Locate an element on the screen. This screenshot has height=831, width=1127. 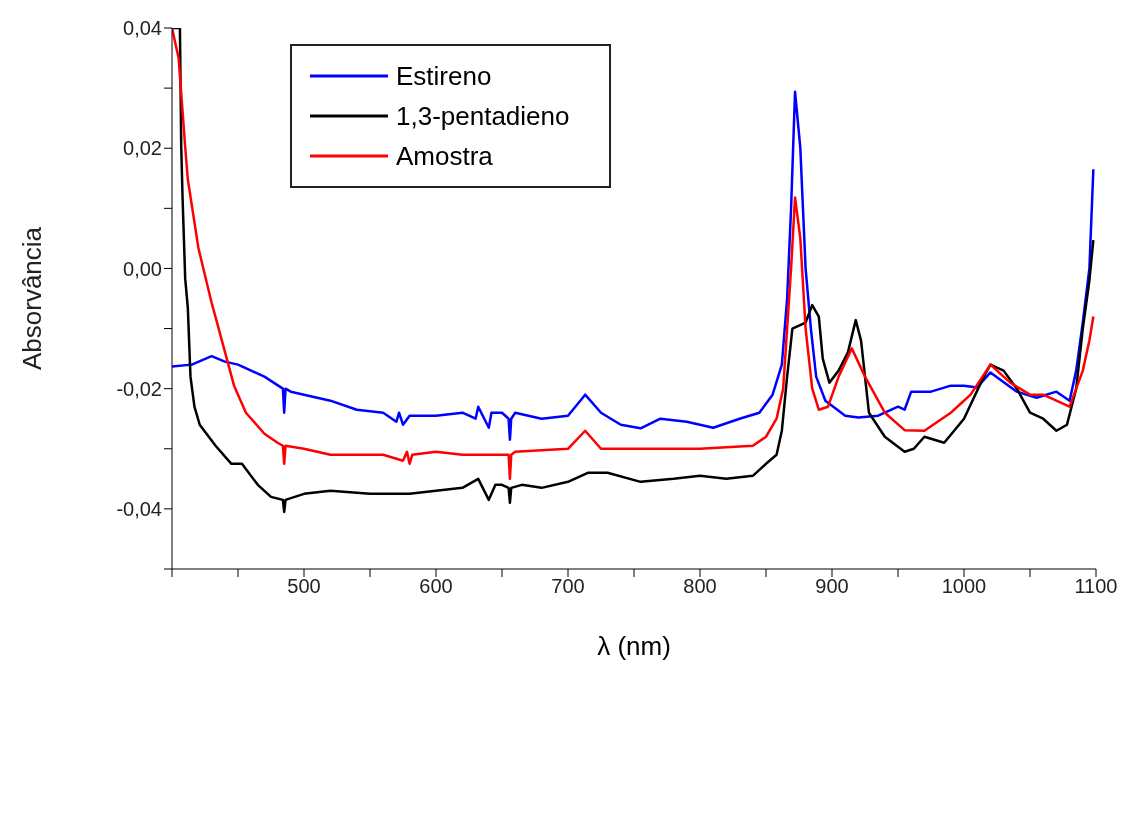
y-tick-label: 0,02 is located at coordinates (142, 148).